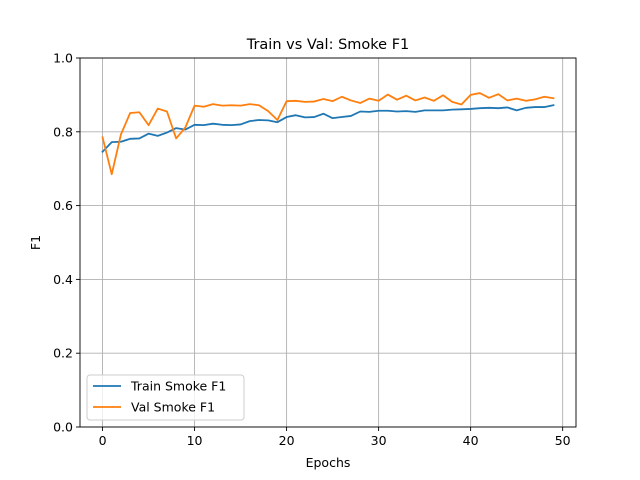 Image resolution: width=640 pixels, height=480 pixels. Describe the element at coordinates (103, 440) in the screenshot. I see `x-tick-label: 0` at that location.